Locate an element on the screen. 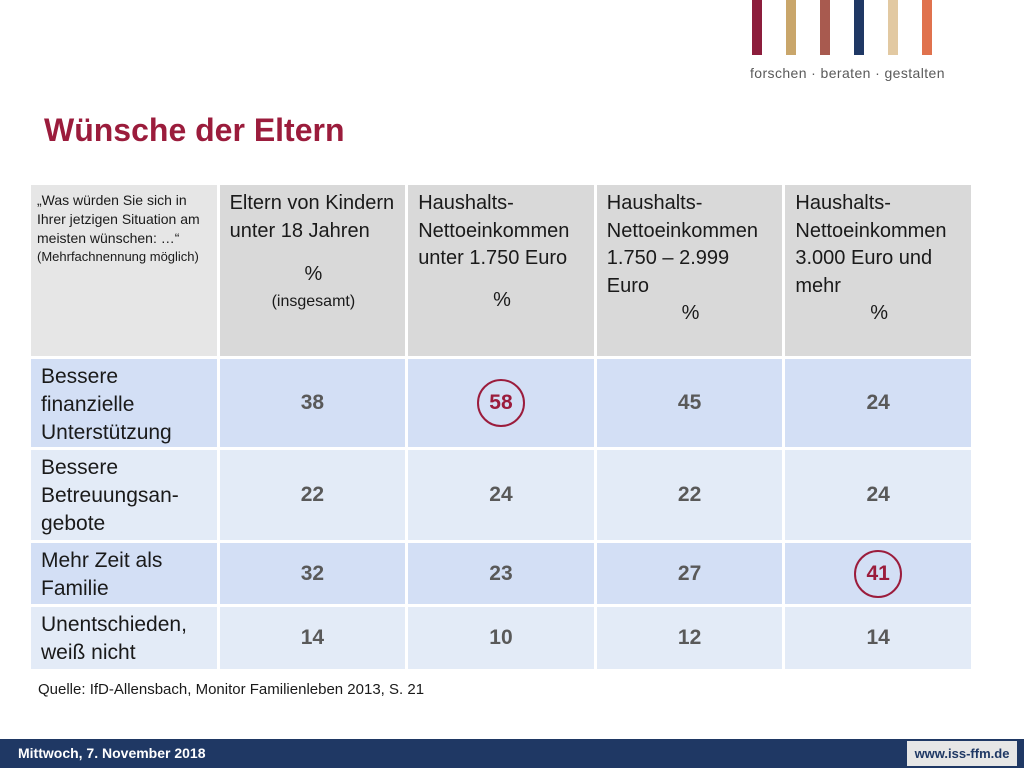 The image size is (1024, 768). cell-value: 27 is located at coordinates (689, 573).